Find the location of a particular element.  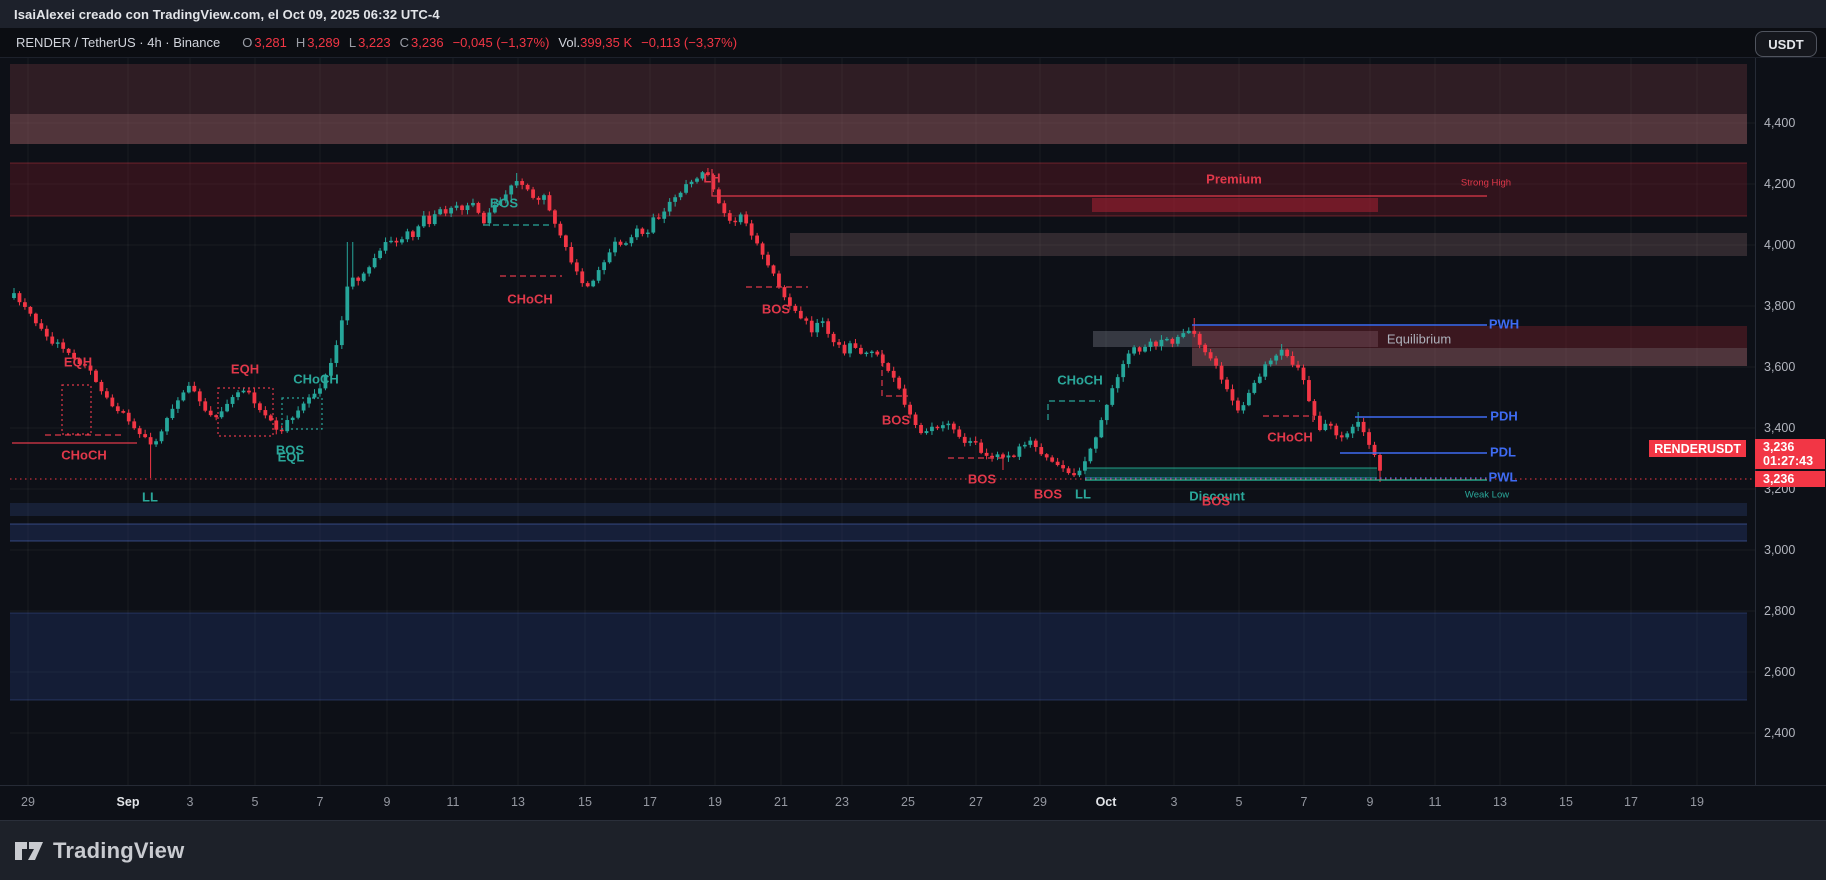

tradingview-wordmark: TradingView is located at coordinates (119, 850).